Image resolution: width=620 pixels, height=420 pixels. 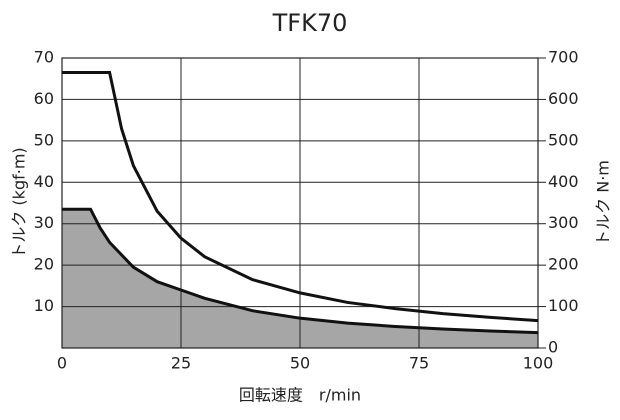 I want to click on y-tick-label: 40, so click(x=44, y=181).